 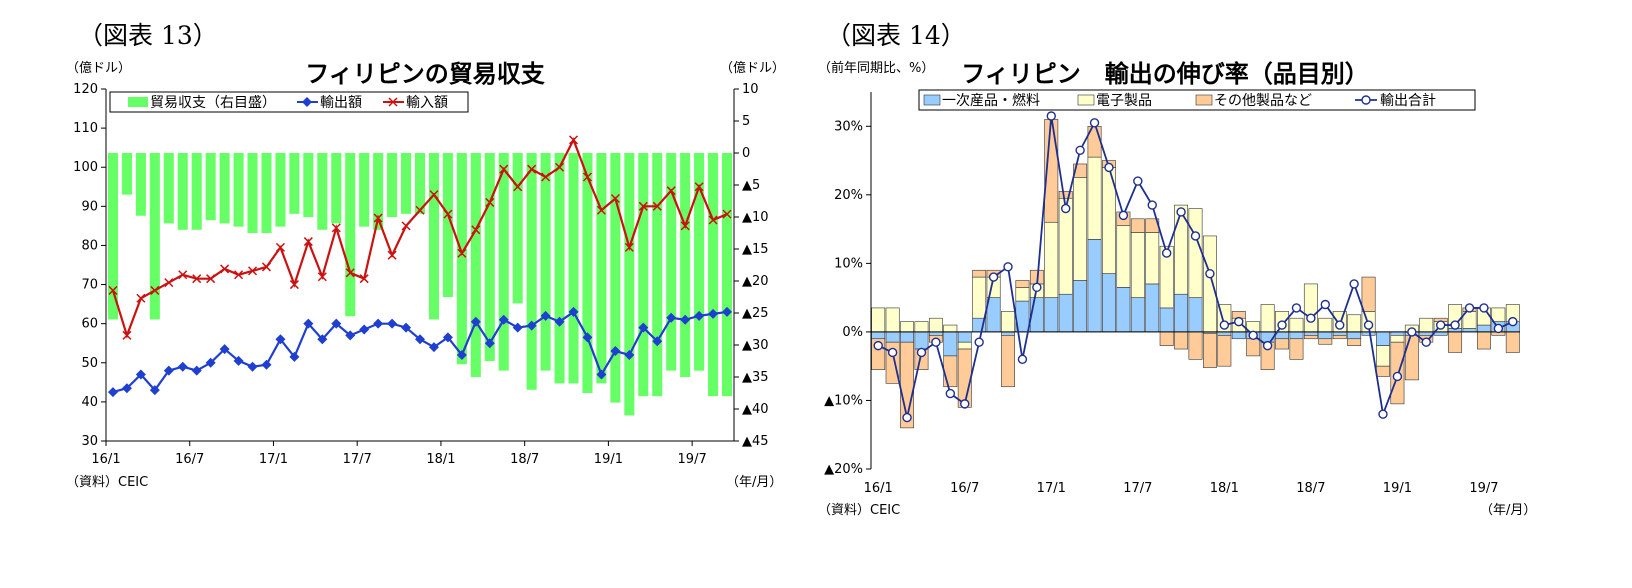 I want to click on y-tick-label: ▲20%, so click(x=843, y=469).